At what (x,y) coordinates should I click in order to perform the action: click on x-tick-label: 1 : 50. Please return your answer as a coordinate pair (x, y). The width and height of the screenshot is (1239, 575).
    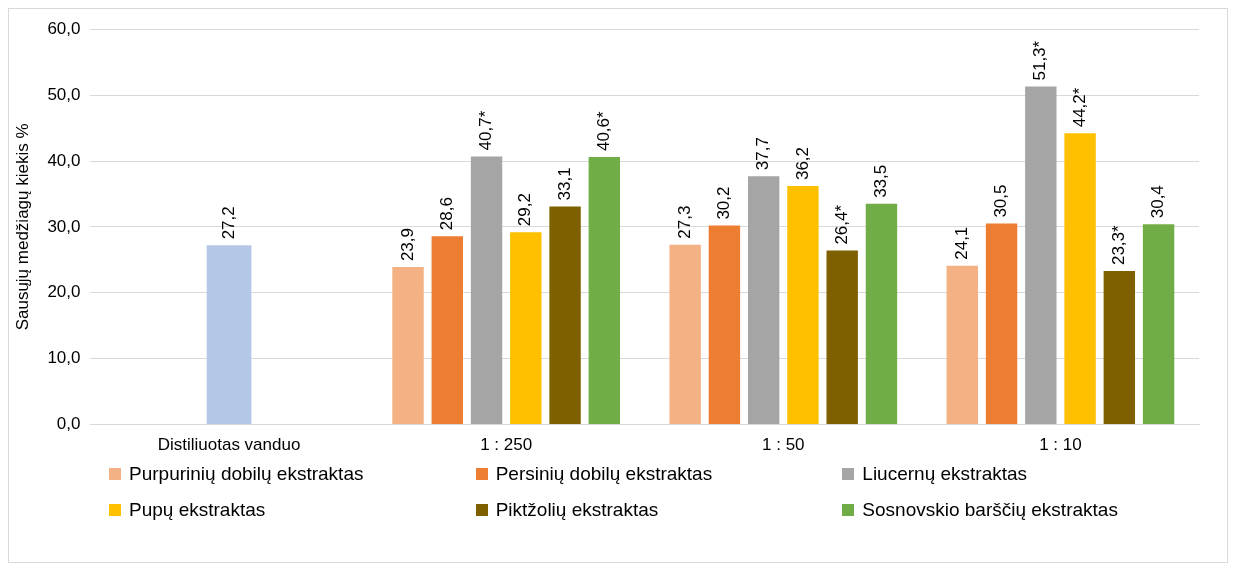
    Looking at the image, I should click on (783, 445).